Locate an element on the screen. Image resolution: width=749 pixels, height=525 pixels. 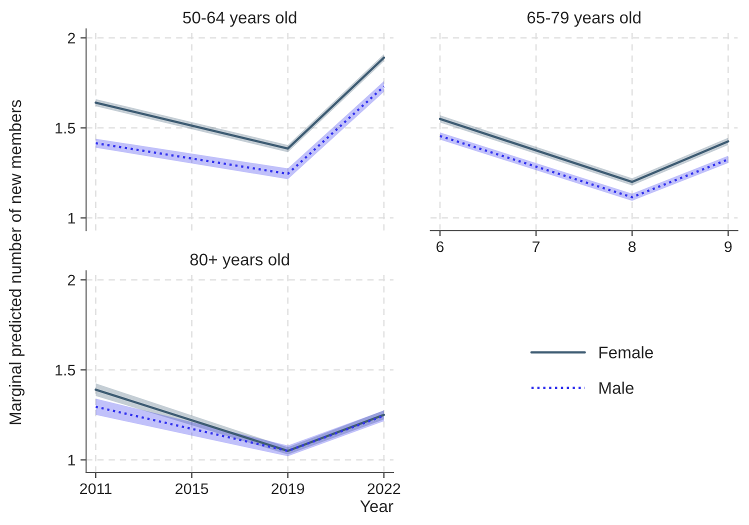
x-axis-title: Year is located at coordinates (377, 506).